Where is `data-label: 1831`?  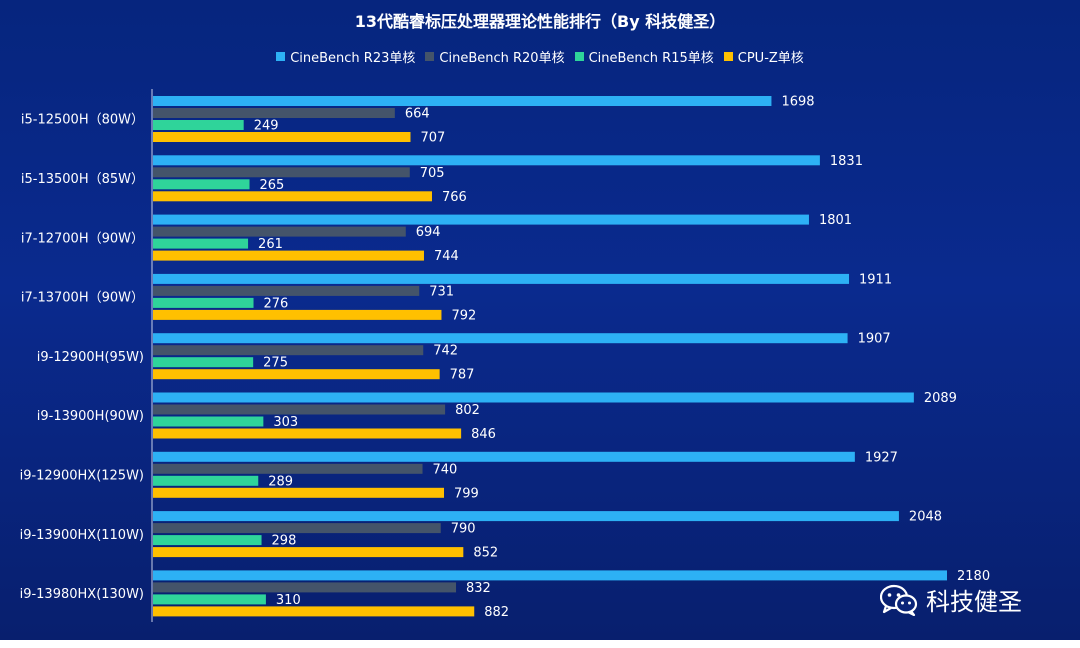 data-label: 1831 is located at coordinates (846, 161).